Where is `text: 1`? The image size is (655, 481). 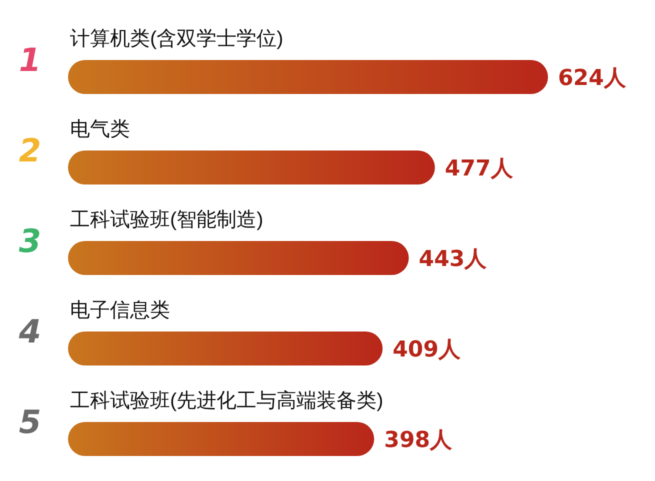 text: 1 is located at coordinates (30, 60).